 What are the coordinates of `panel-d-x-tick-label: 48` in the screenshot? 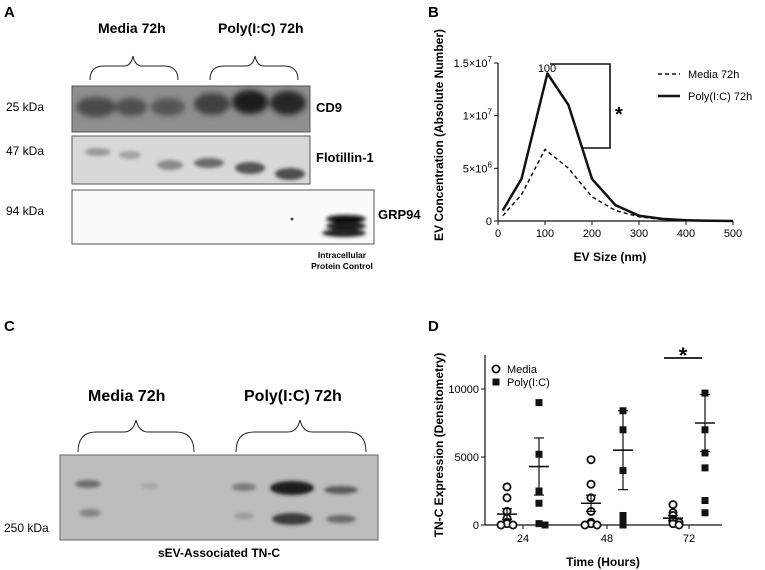 It's located at (607, 539).